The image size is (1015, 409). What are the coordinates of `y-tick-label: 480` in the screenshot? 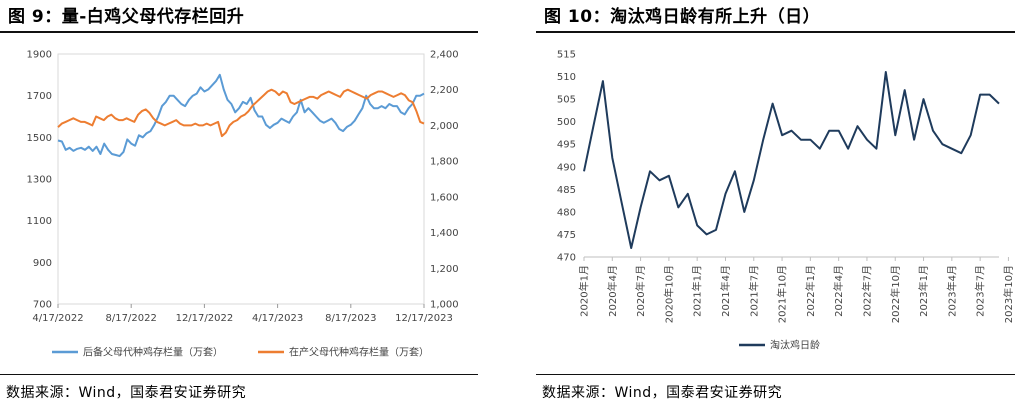 It's located at (566, 212).